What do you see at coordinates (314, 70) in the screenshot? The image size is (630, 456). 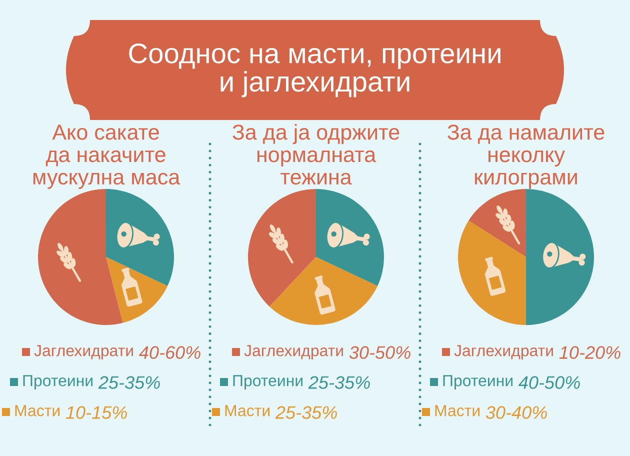 I see `text: Сооднос на масти, протеини и јаглехидрати` at bounding box center [314, 70].